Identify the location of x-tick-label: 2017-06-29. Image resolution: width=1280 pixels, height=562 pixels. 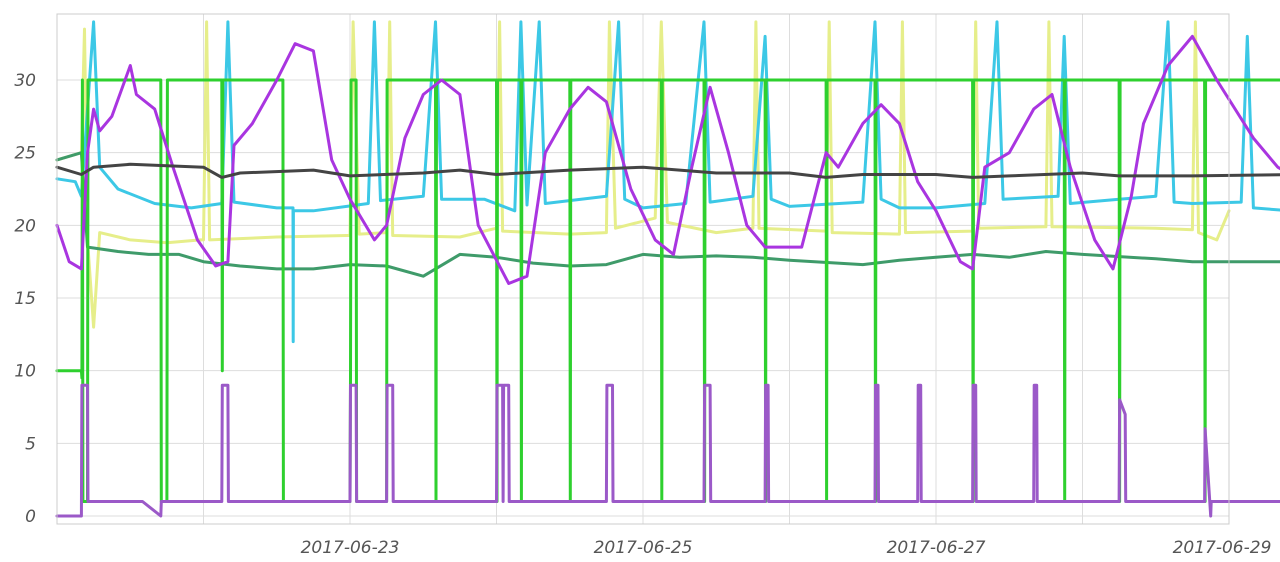
(1222, 548).